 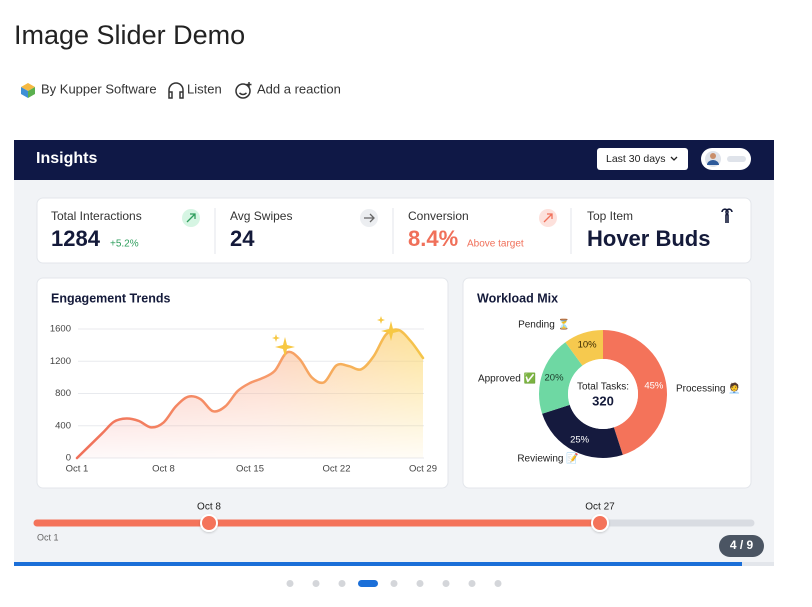 What do you see at coordinates (299, 88) in the screenshot?
I see `reaction: Add a reaction` at bounding box center [299, 88].